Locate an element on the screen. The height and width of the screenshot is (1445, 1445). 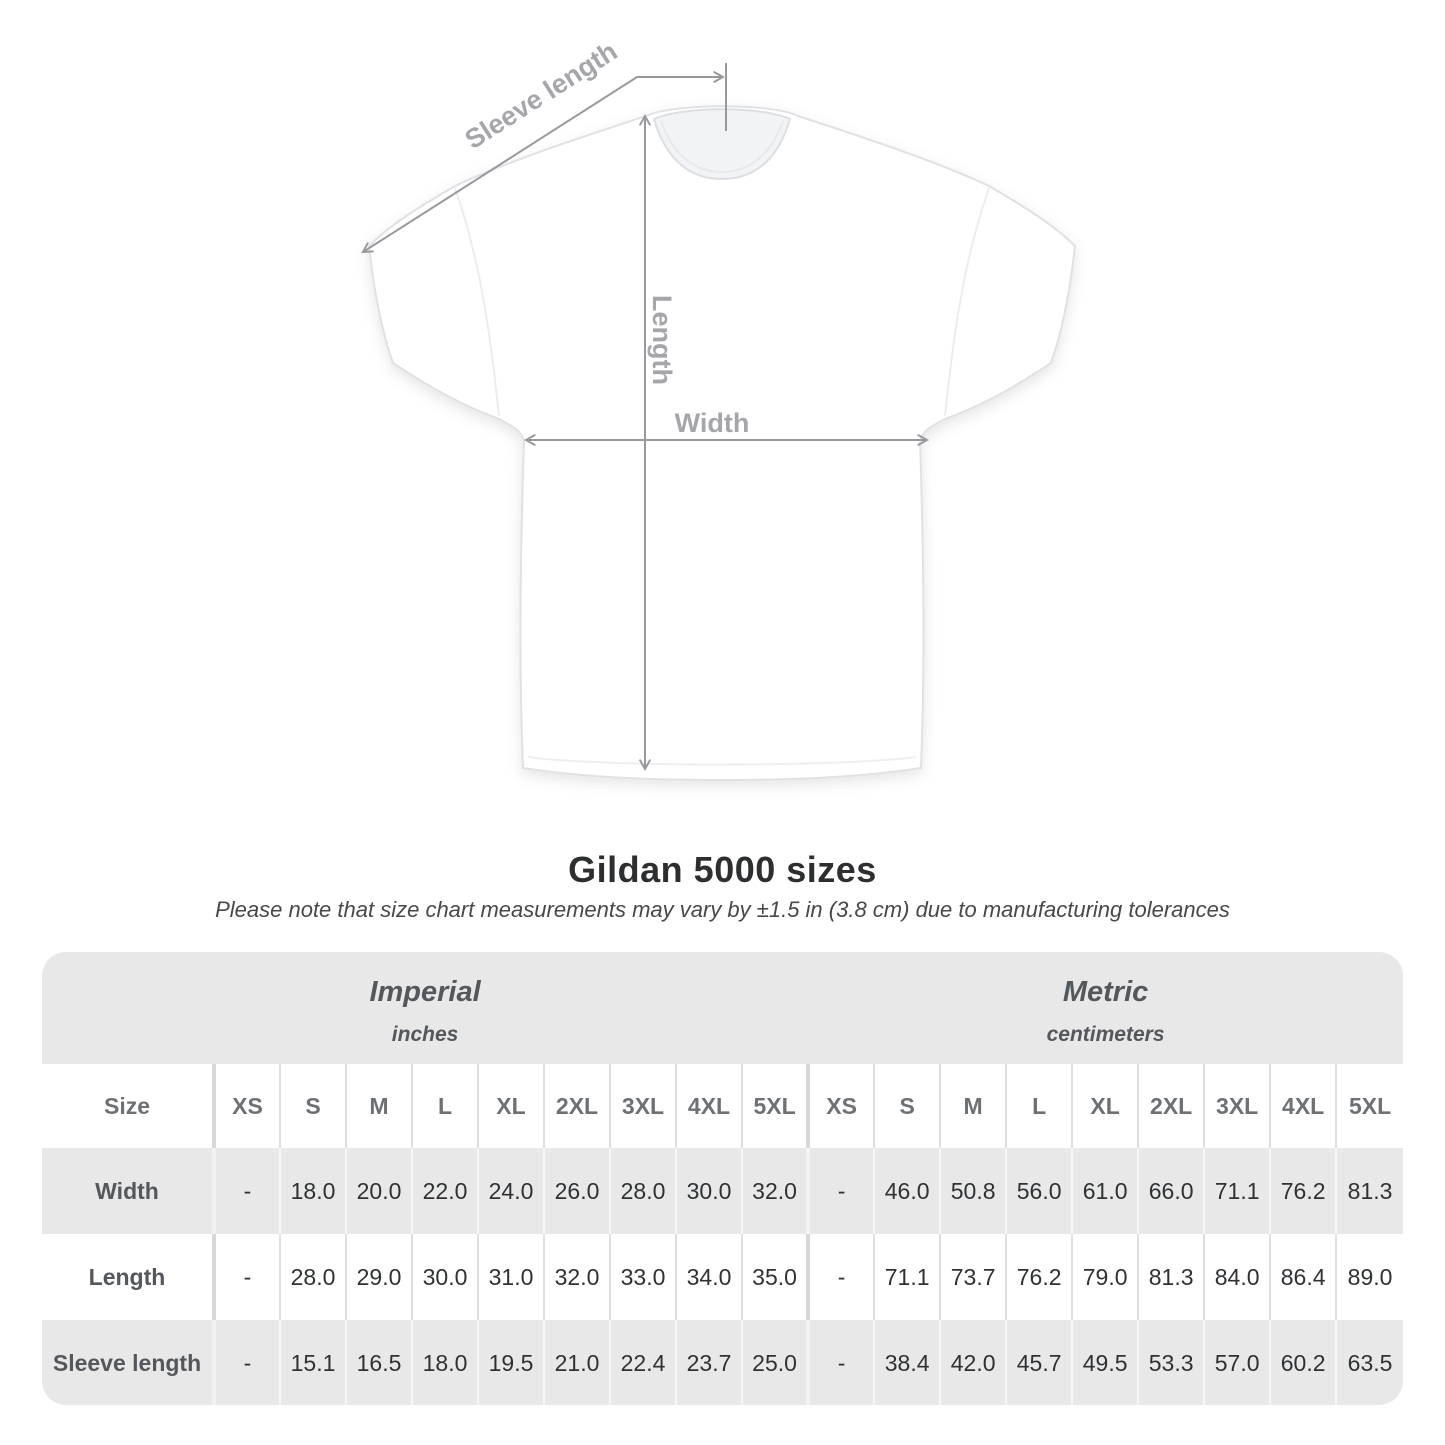
cell: 31.0 is located at coordinates (510, 1277).